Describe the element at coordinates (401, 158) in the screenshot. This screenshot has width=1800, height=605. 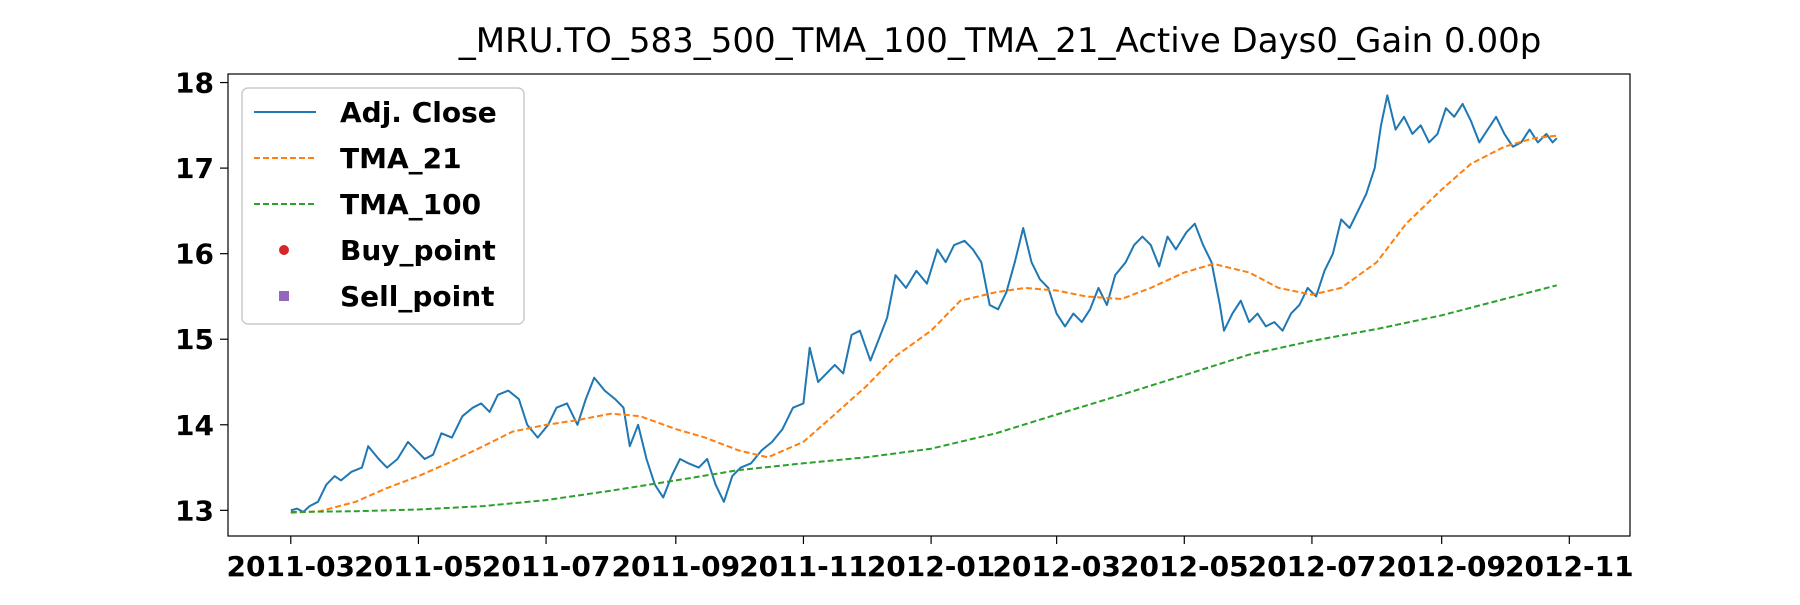
I see `tma-21-legend-label: TMA_21` at that location.